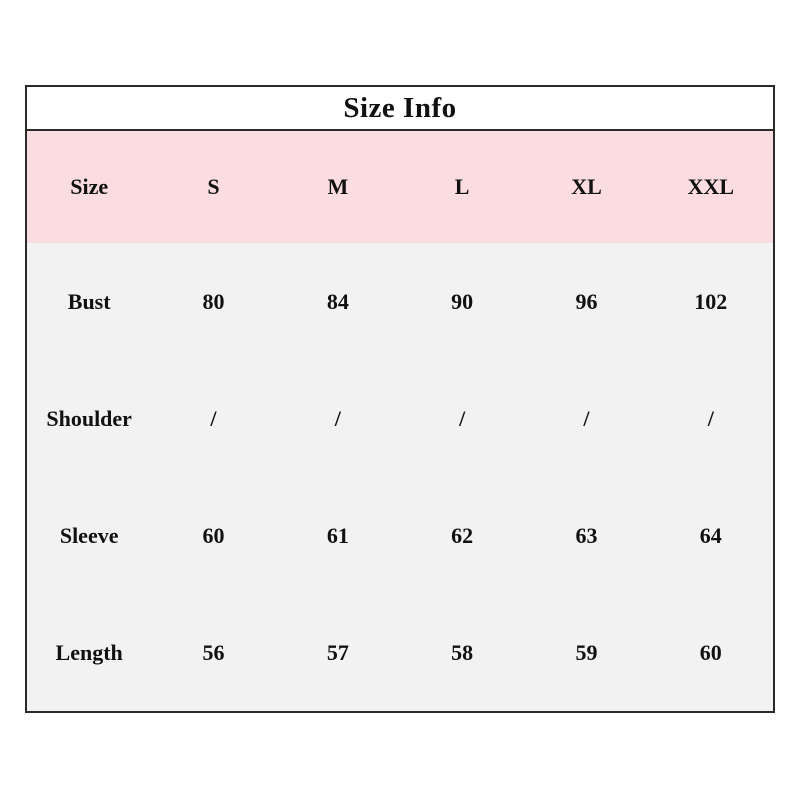 This screenshot has height=800, width=800. What do you see at coordinates (400, 535) in the screenshot?
I see `table-row: Sleeve 60 61 62 63 64` at bounding box center [400, 535].